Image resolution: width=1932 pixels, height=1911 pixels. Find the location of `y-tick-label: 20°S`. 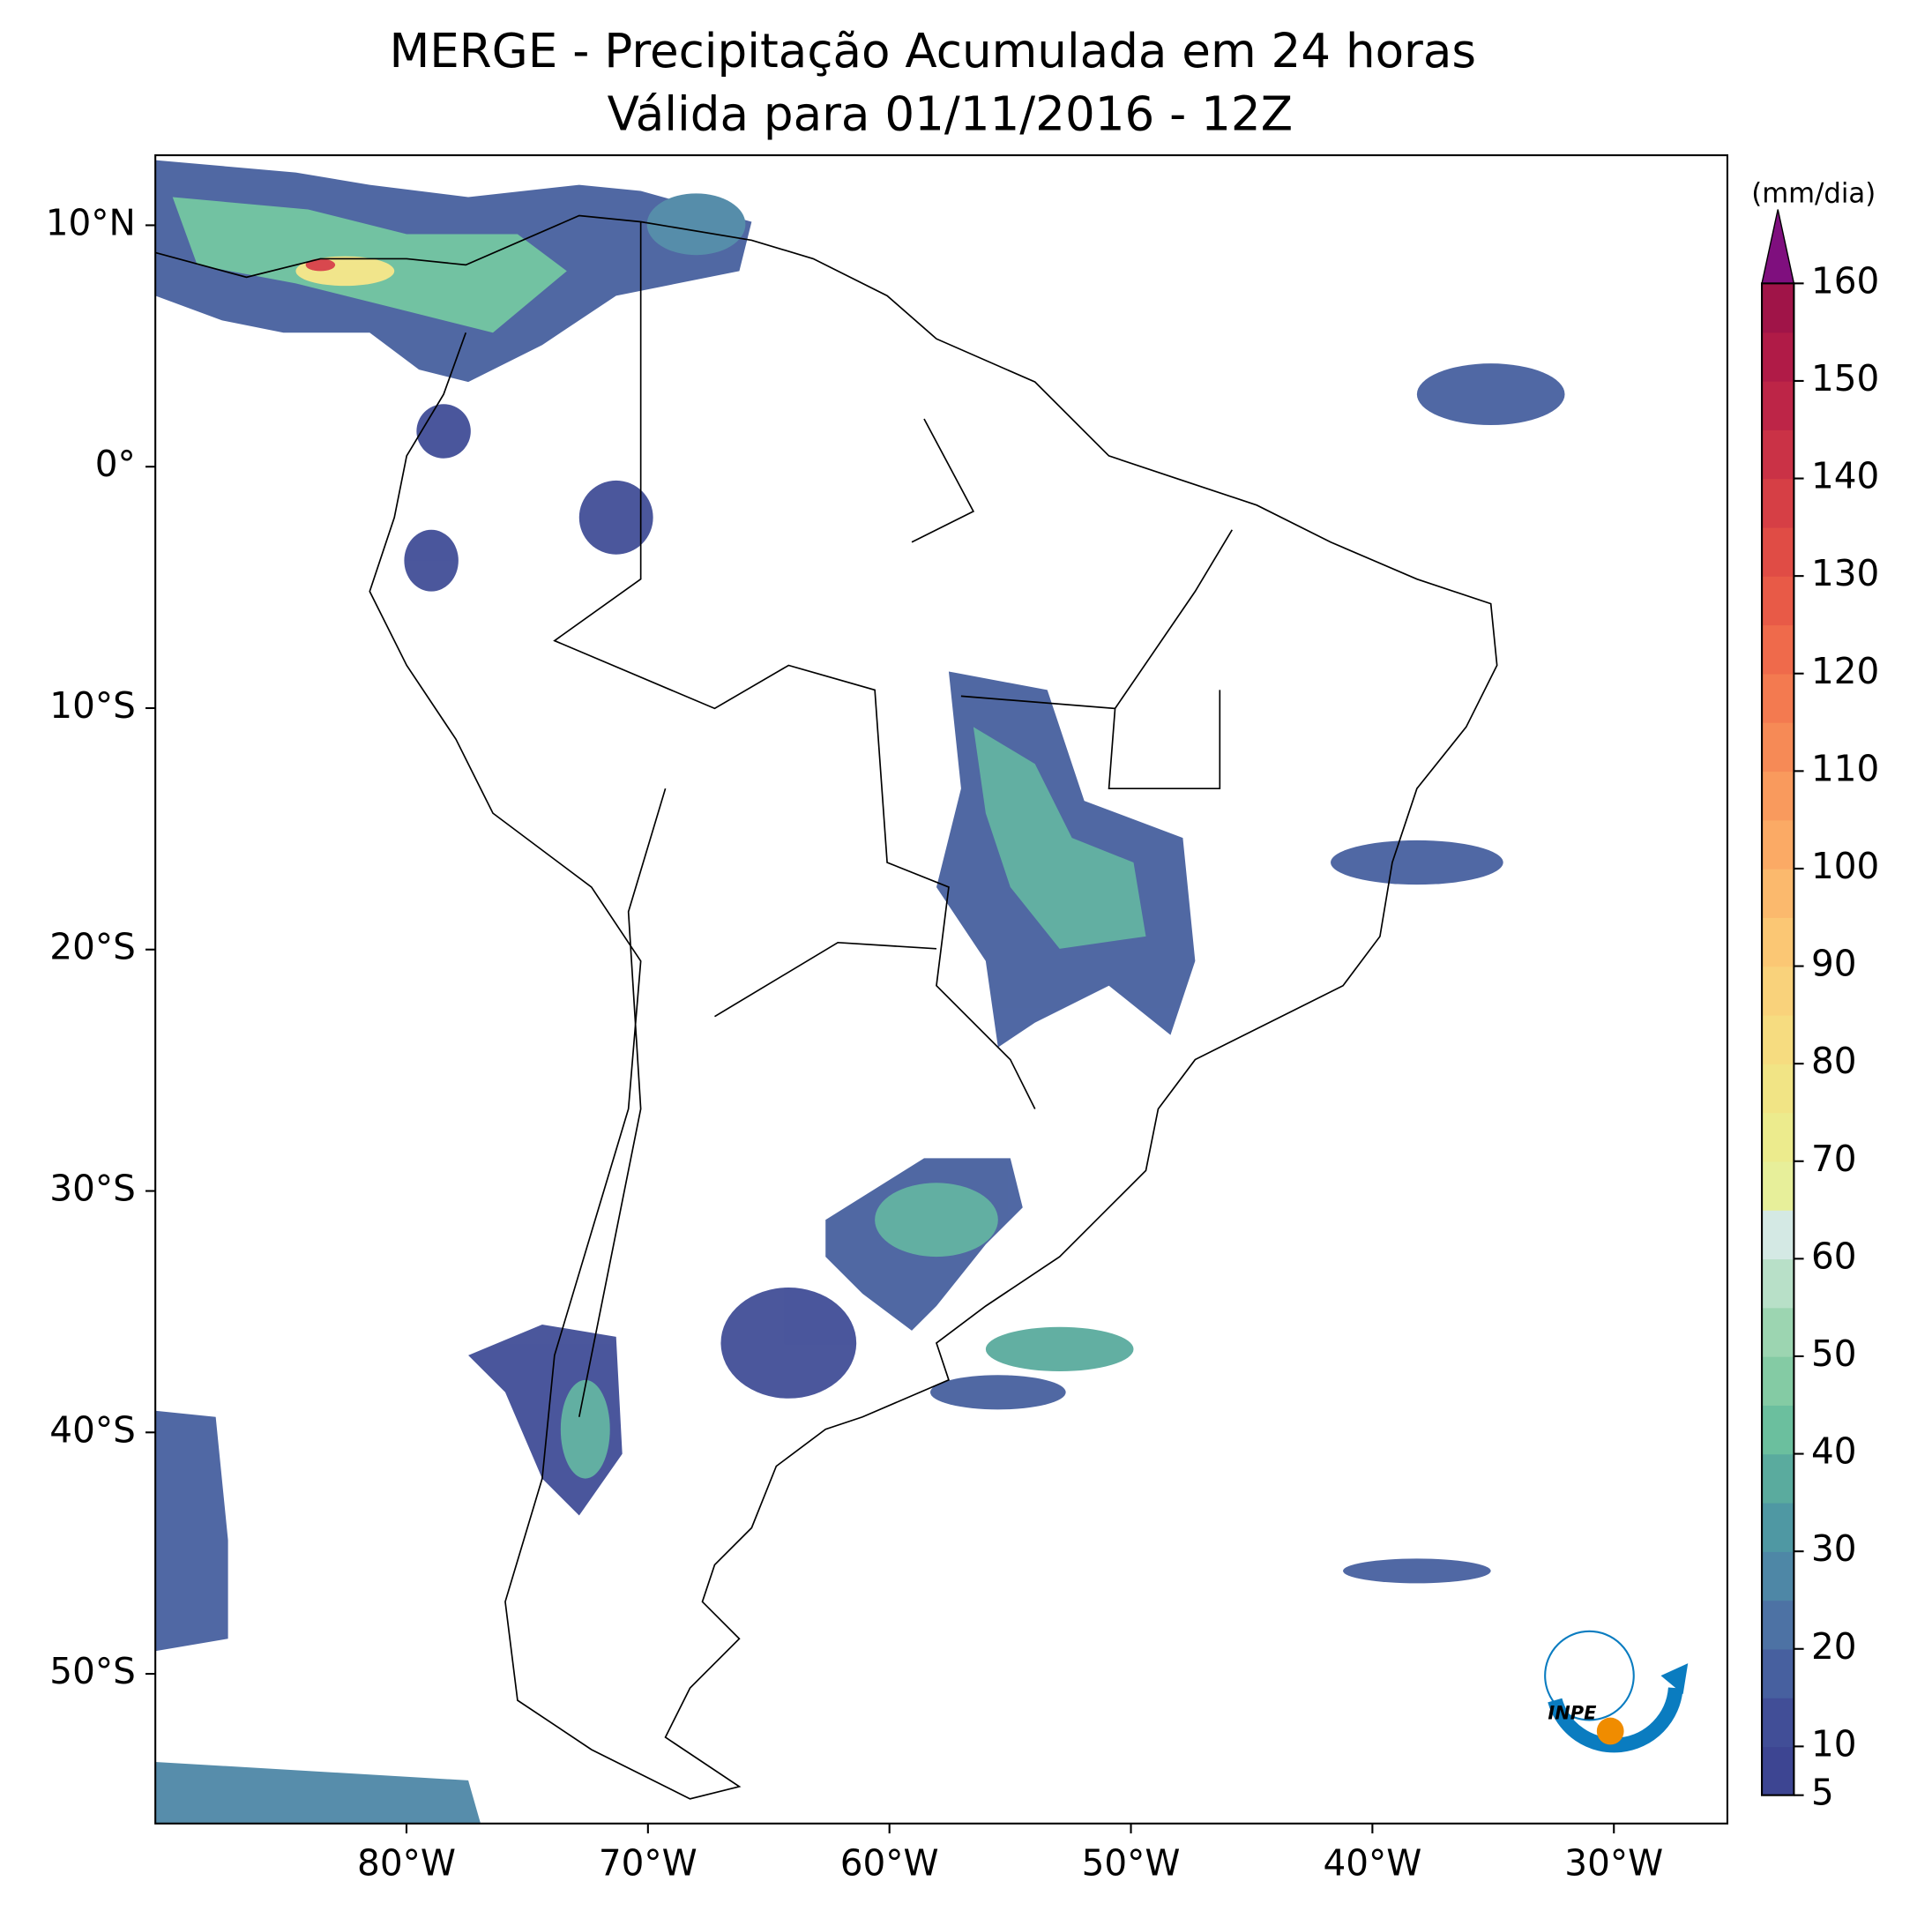

y-tick-label: 20°S is located at coordinates (92, 947).